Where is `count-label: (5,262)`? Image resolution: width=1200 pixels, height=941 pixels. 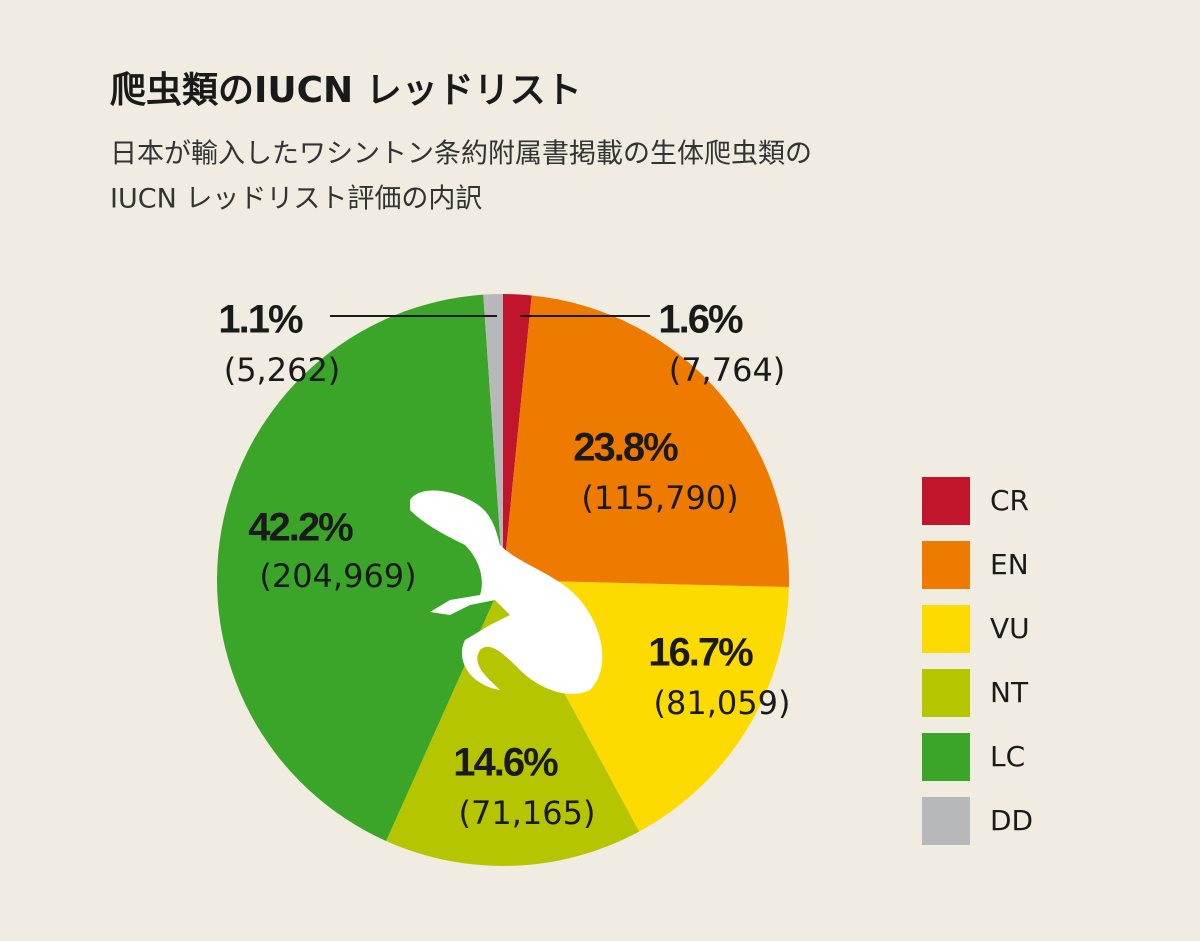
count-label: (5,262) is located at coordinates (282, 370).